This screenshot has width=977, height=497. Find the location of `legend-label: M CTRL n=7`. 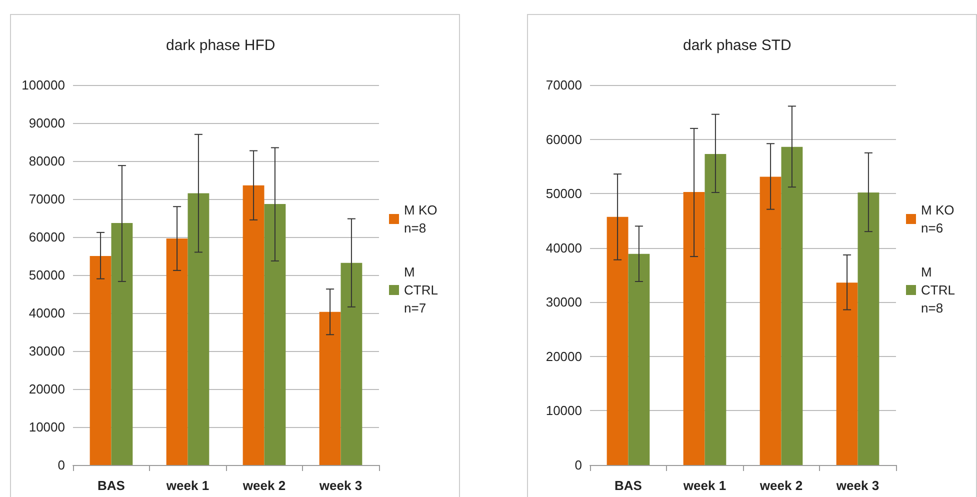

legend-label: M CTRL n=7 is located at coordinates (423, 290).